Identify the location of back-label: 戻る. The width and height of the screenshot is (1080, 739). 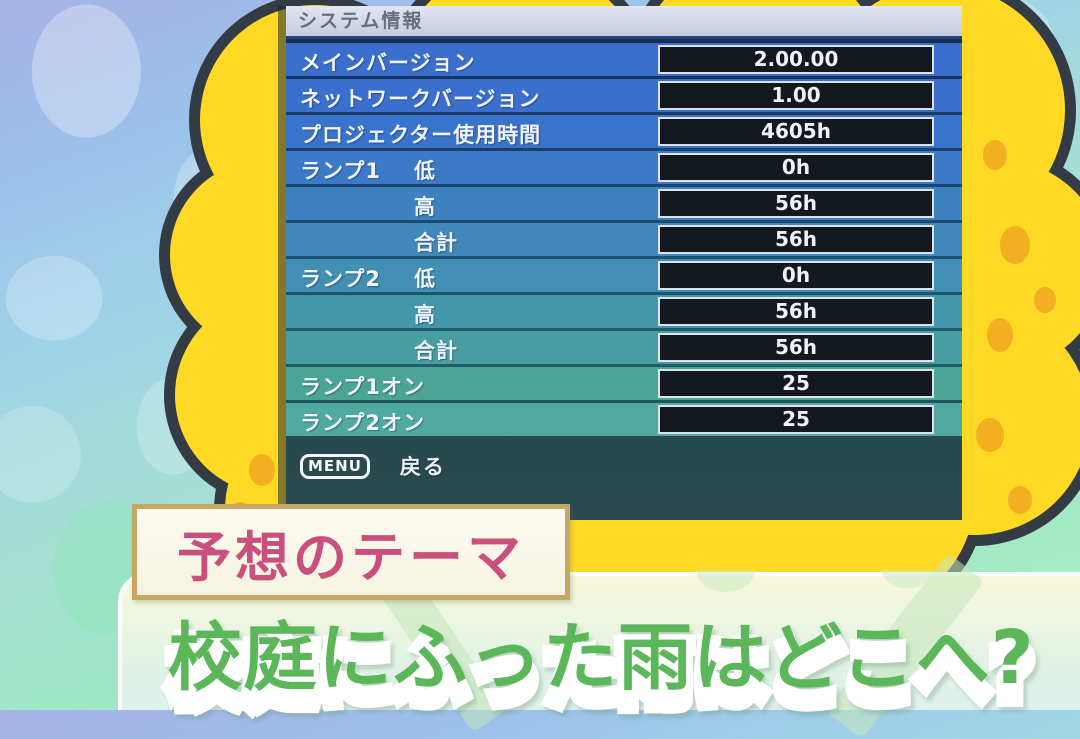
(422, 467).